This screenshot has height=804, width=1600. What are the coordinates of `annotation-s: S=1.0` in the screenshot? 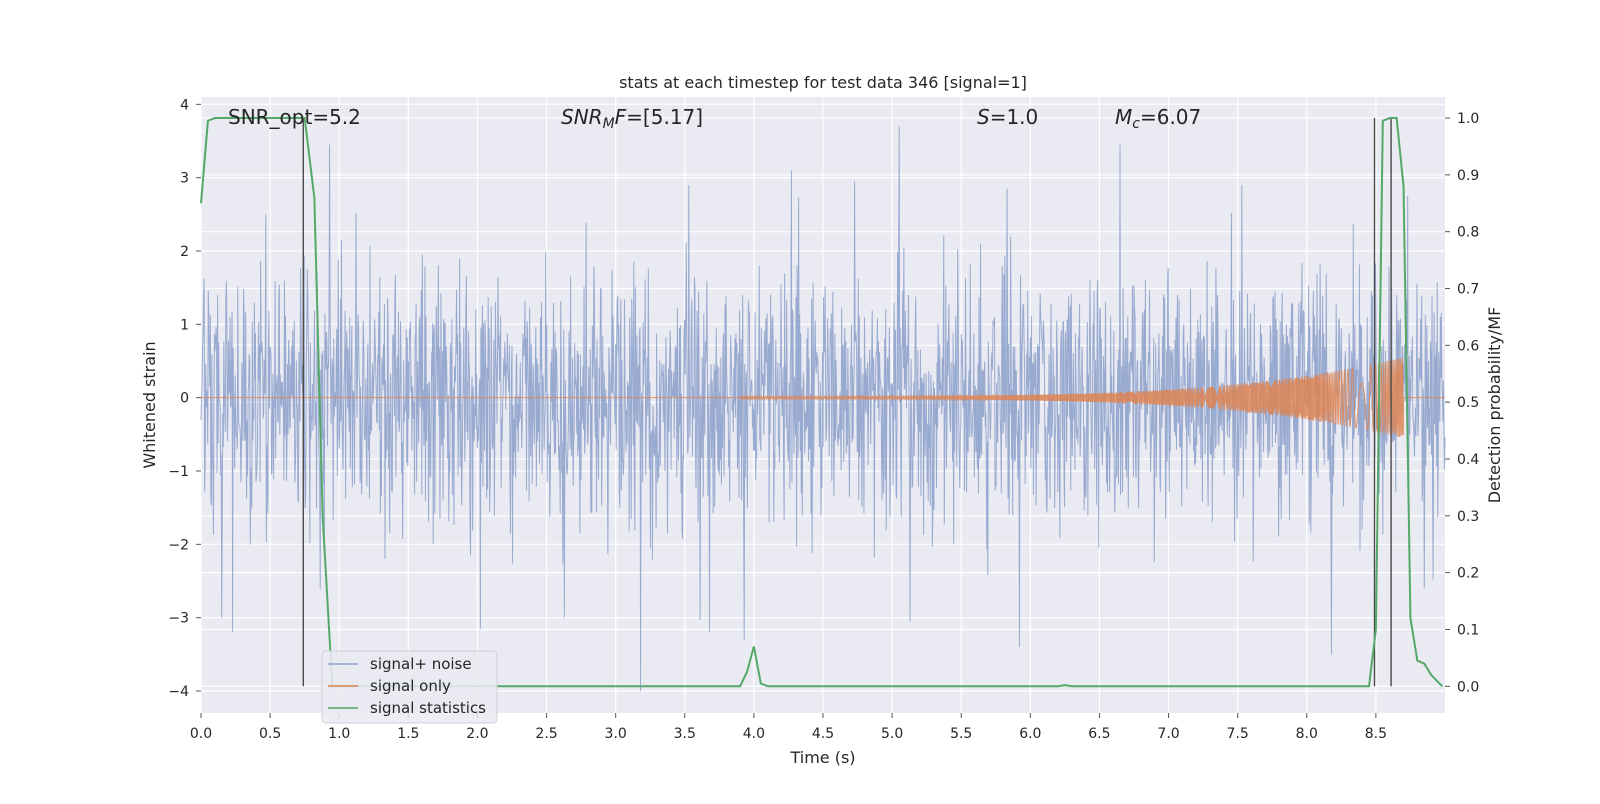 It's located at (1007, 117).